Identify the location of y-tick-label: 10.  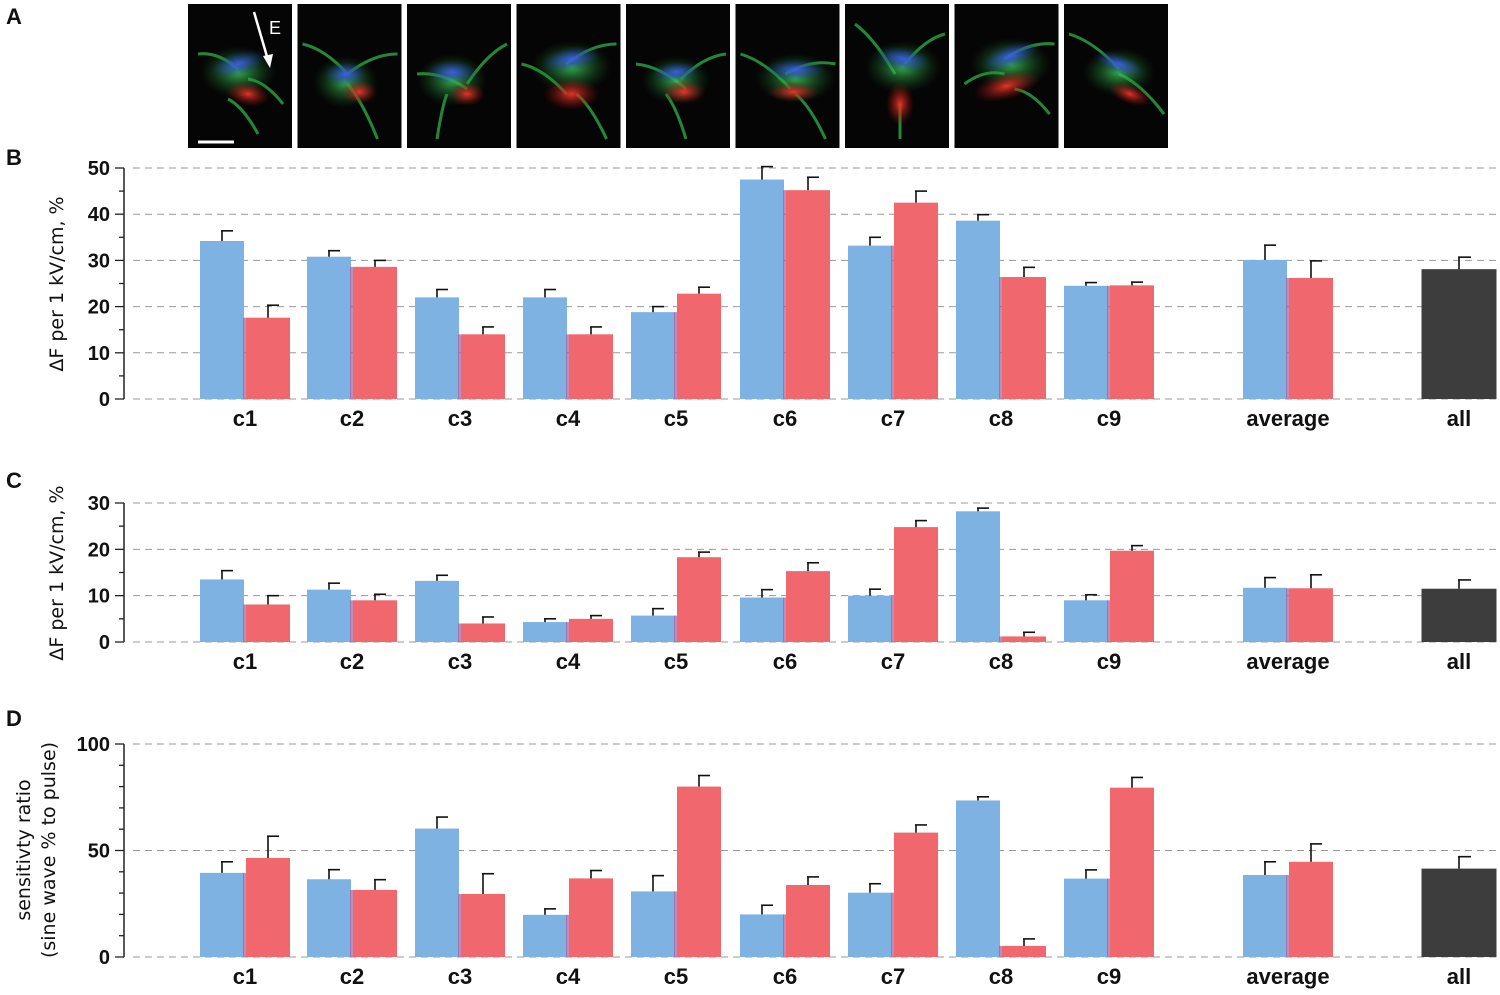
(99, 597).